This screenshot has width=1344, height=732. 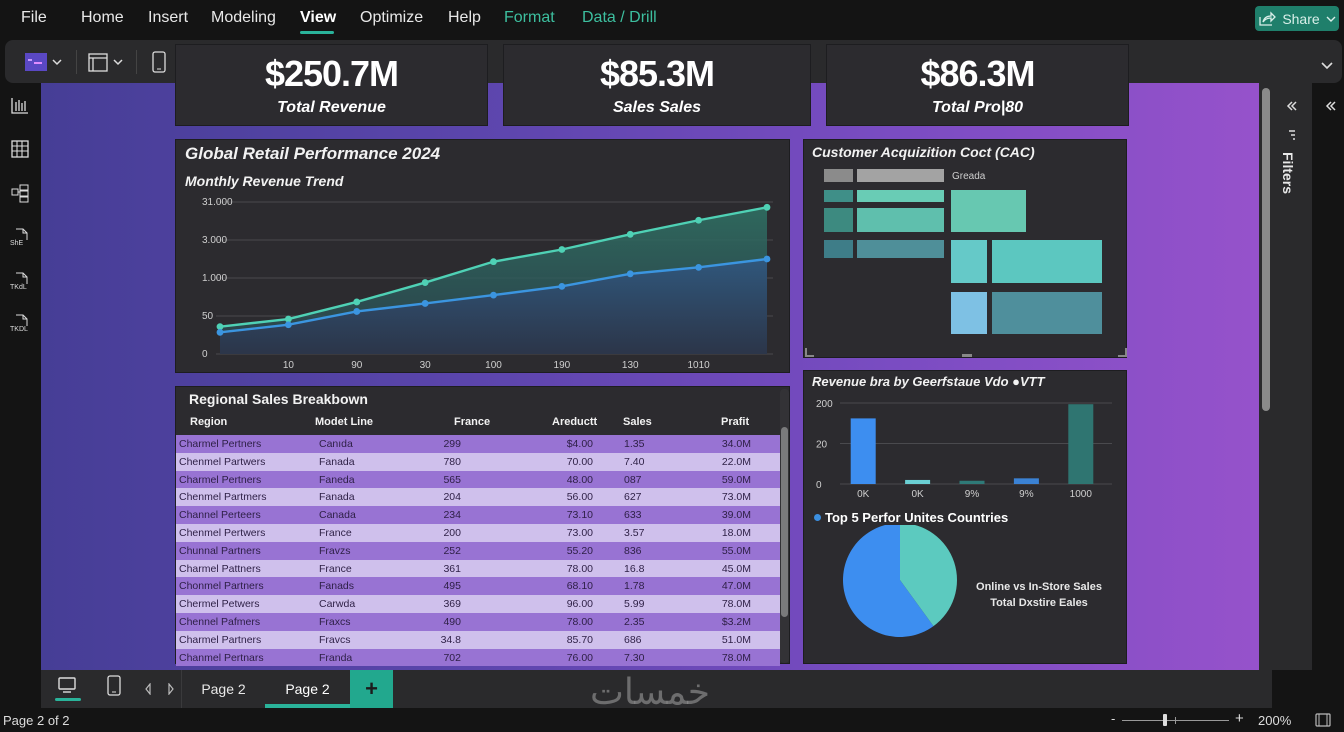 What do you see at coordinates (529, 17) in the screenshot?
I see `menu-format: Format` at bounding box center [529, 17].